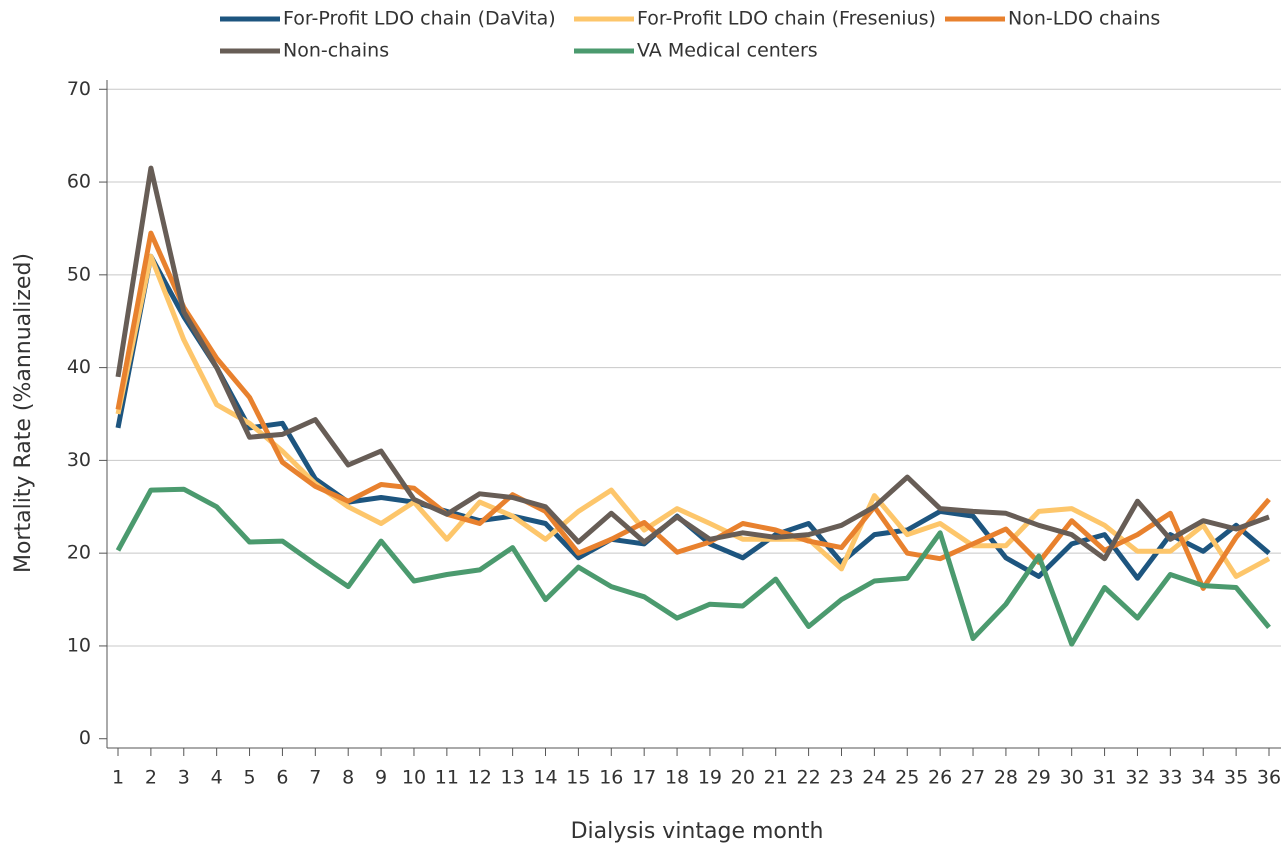 This screenshot has width=1288, height=846. What do you see at coordinates (447, 778) in the screenshot?
I see `x-tick-label: 11` at bounding box center [447, 778].